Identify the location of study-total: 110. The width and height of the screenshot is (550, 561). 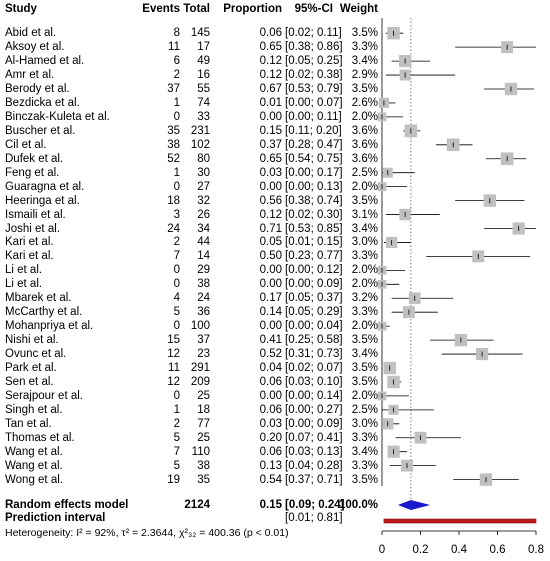
(200, 451).